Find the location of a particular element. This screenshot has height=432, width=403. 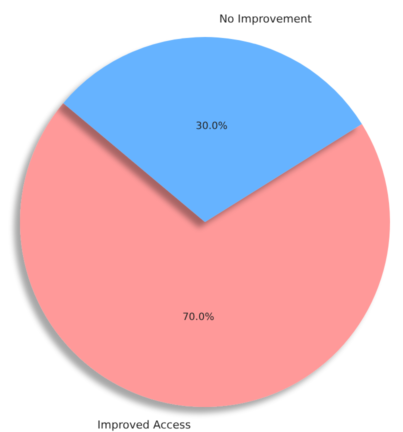

slice-label: Improved Access is located at coordinates (144, 425).